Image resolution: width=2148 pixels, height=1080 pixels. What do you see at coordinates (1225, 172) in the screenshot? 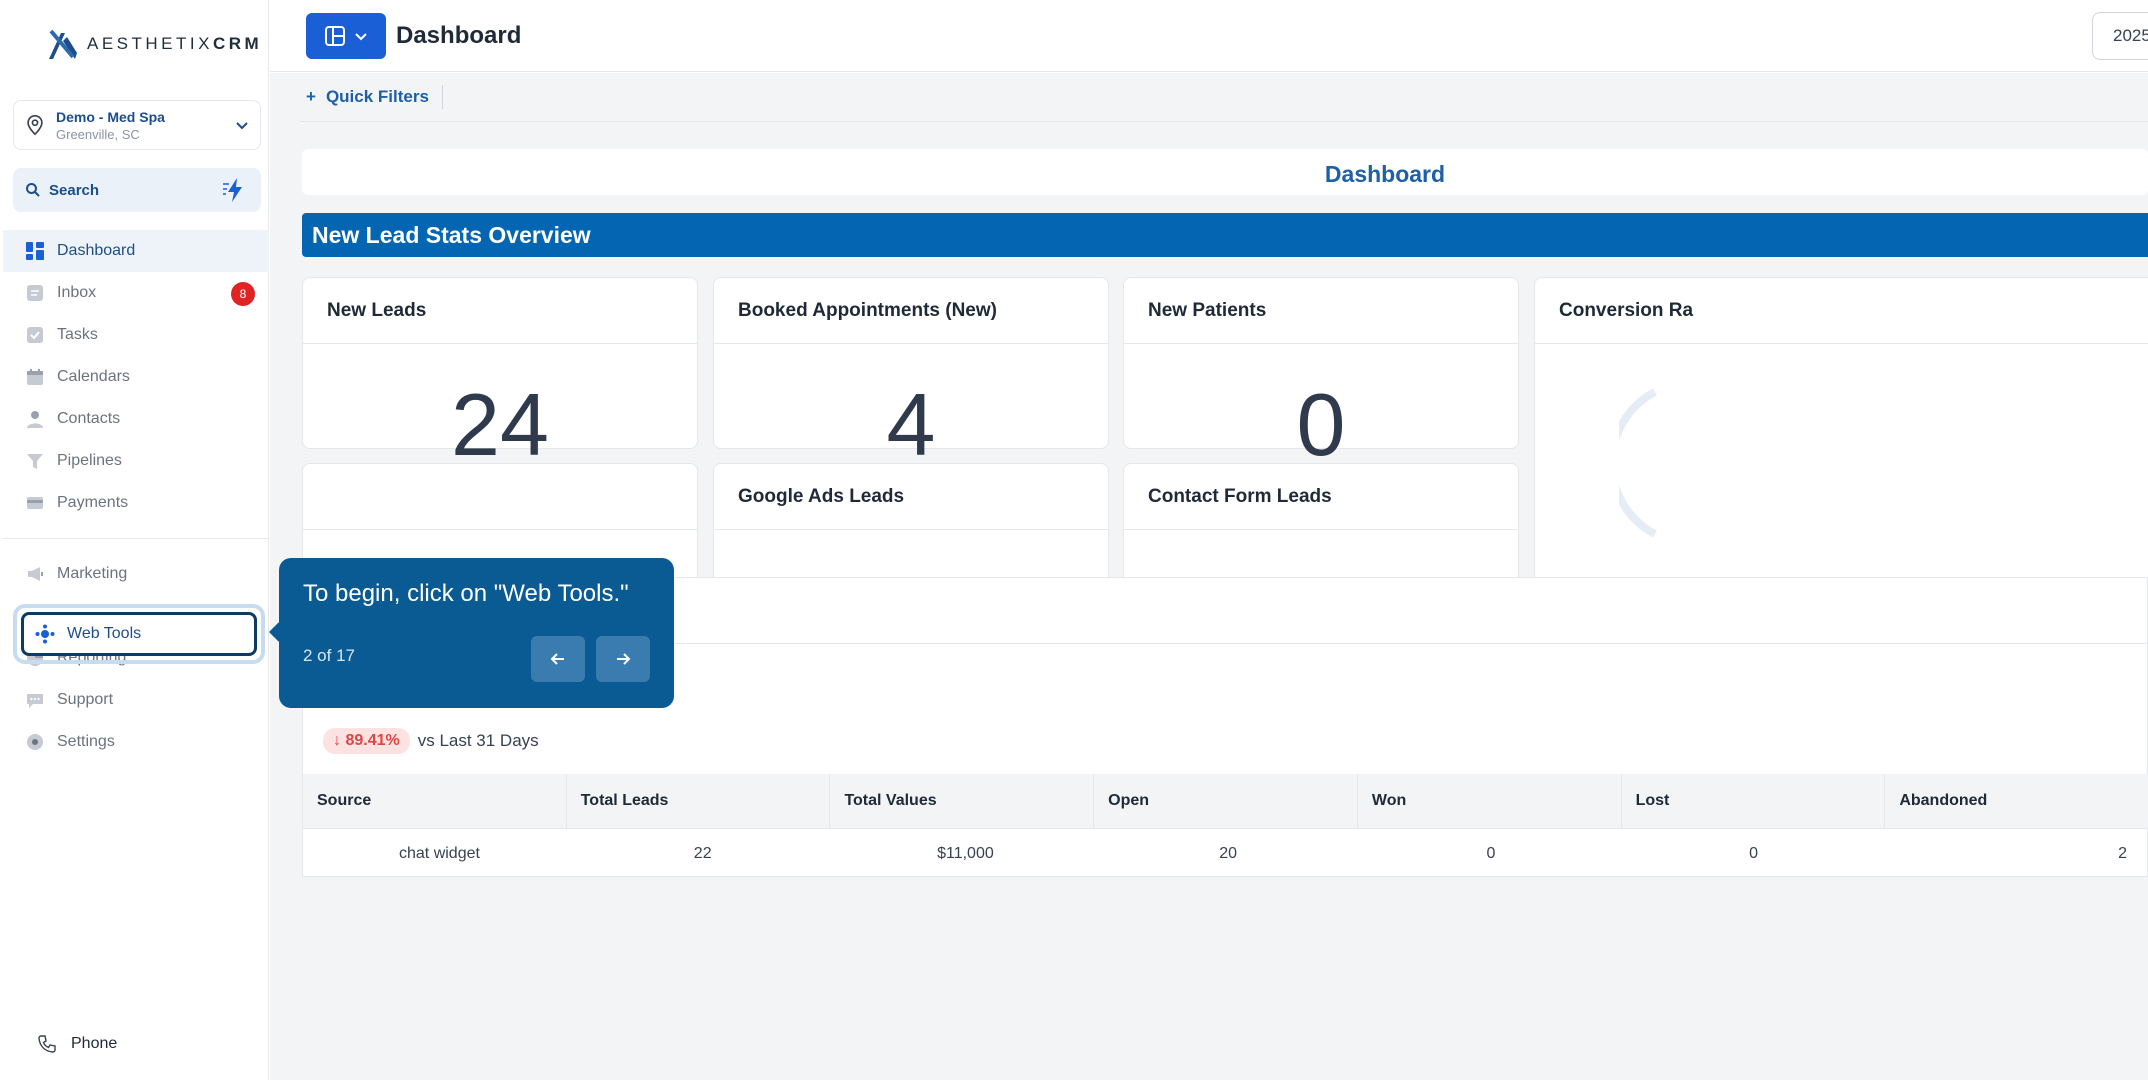
I see `dashboard-title-bar: Dashboard` at bounding box center [1225, 172].